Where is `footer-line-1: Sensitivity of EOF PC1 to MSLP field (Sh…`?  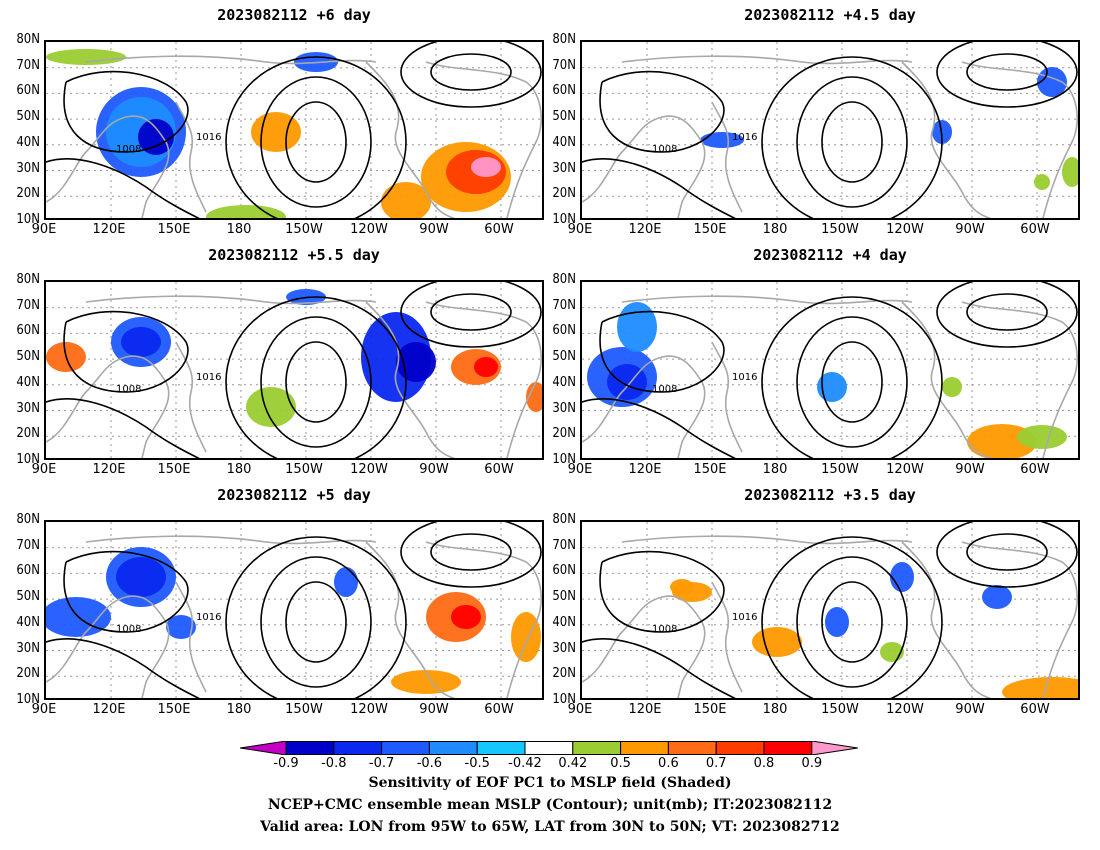
footer-line-1: Sensitivity of EOF PC1 to MSLP field (Sh… is located at coordinates (550, 783).